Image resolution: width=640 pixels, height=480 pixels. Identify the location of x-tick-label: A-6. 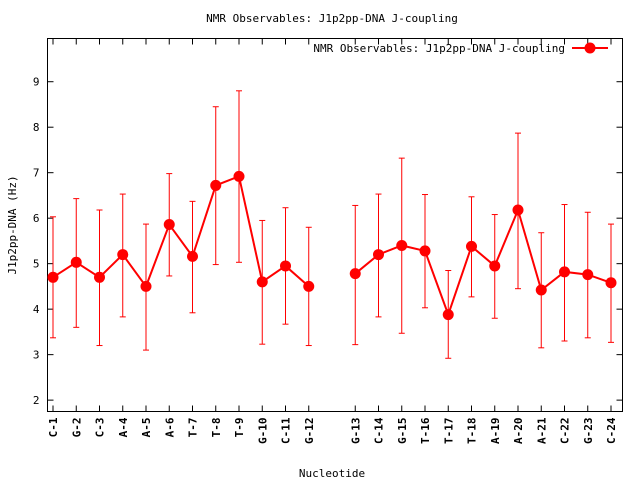
(169, 427).